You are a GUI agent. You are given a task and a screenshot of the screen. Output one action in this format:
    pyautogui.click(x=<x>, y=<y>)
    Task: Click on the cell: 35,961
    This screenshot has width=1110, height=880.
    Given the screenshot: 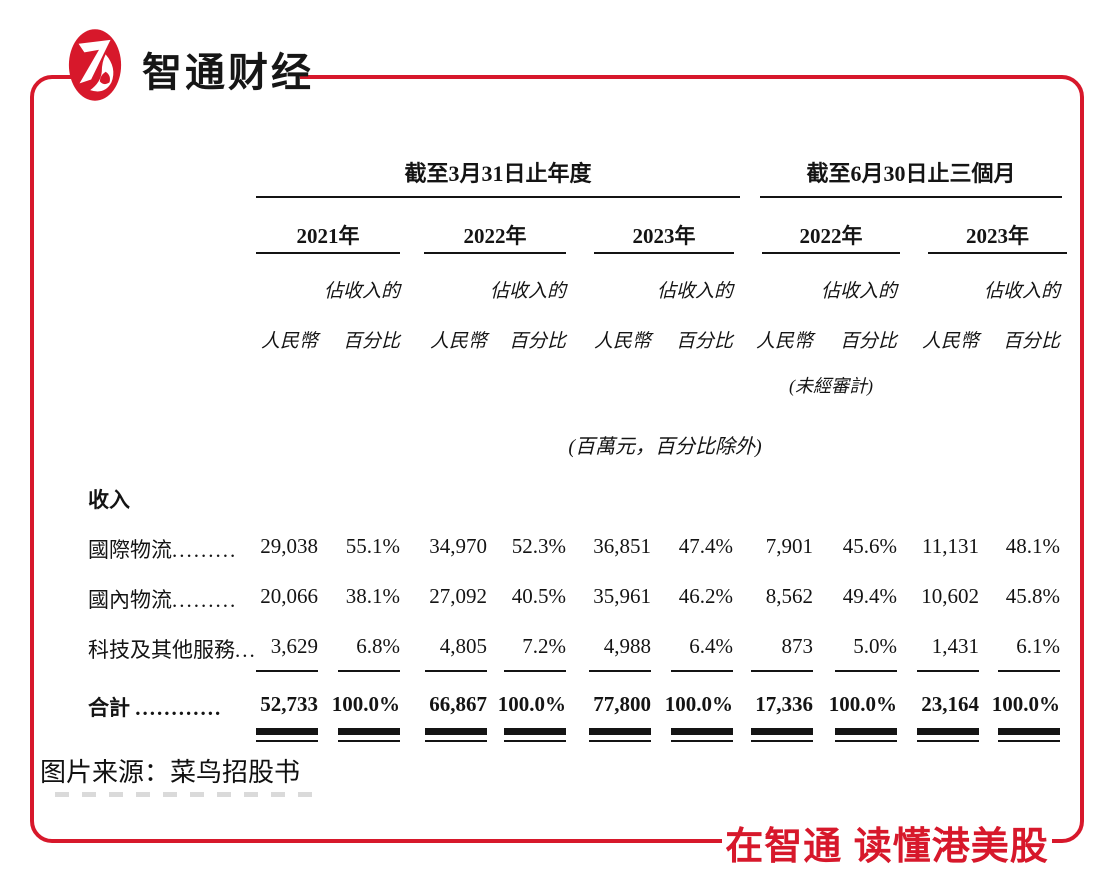 What is the action you would take?
    pyautogui.click(x=622, y=596)
    